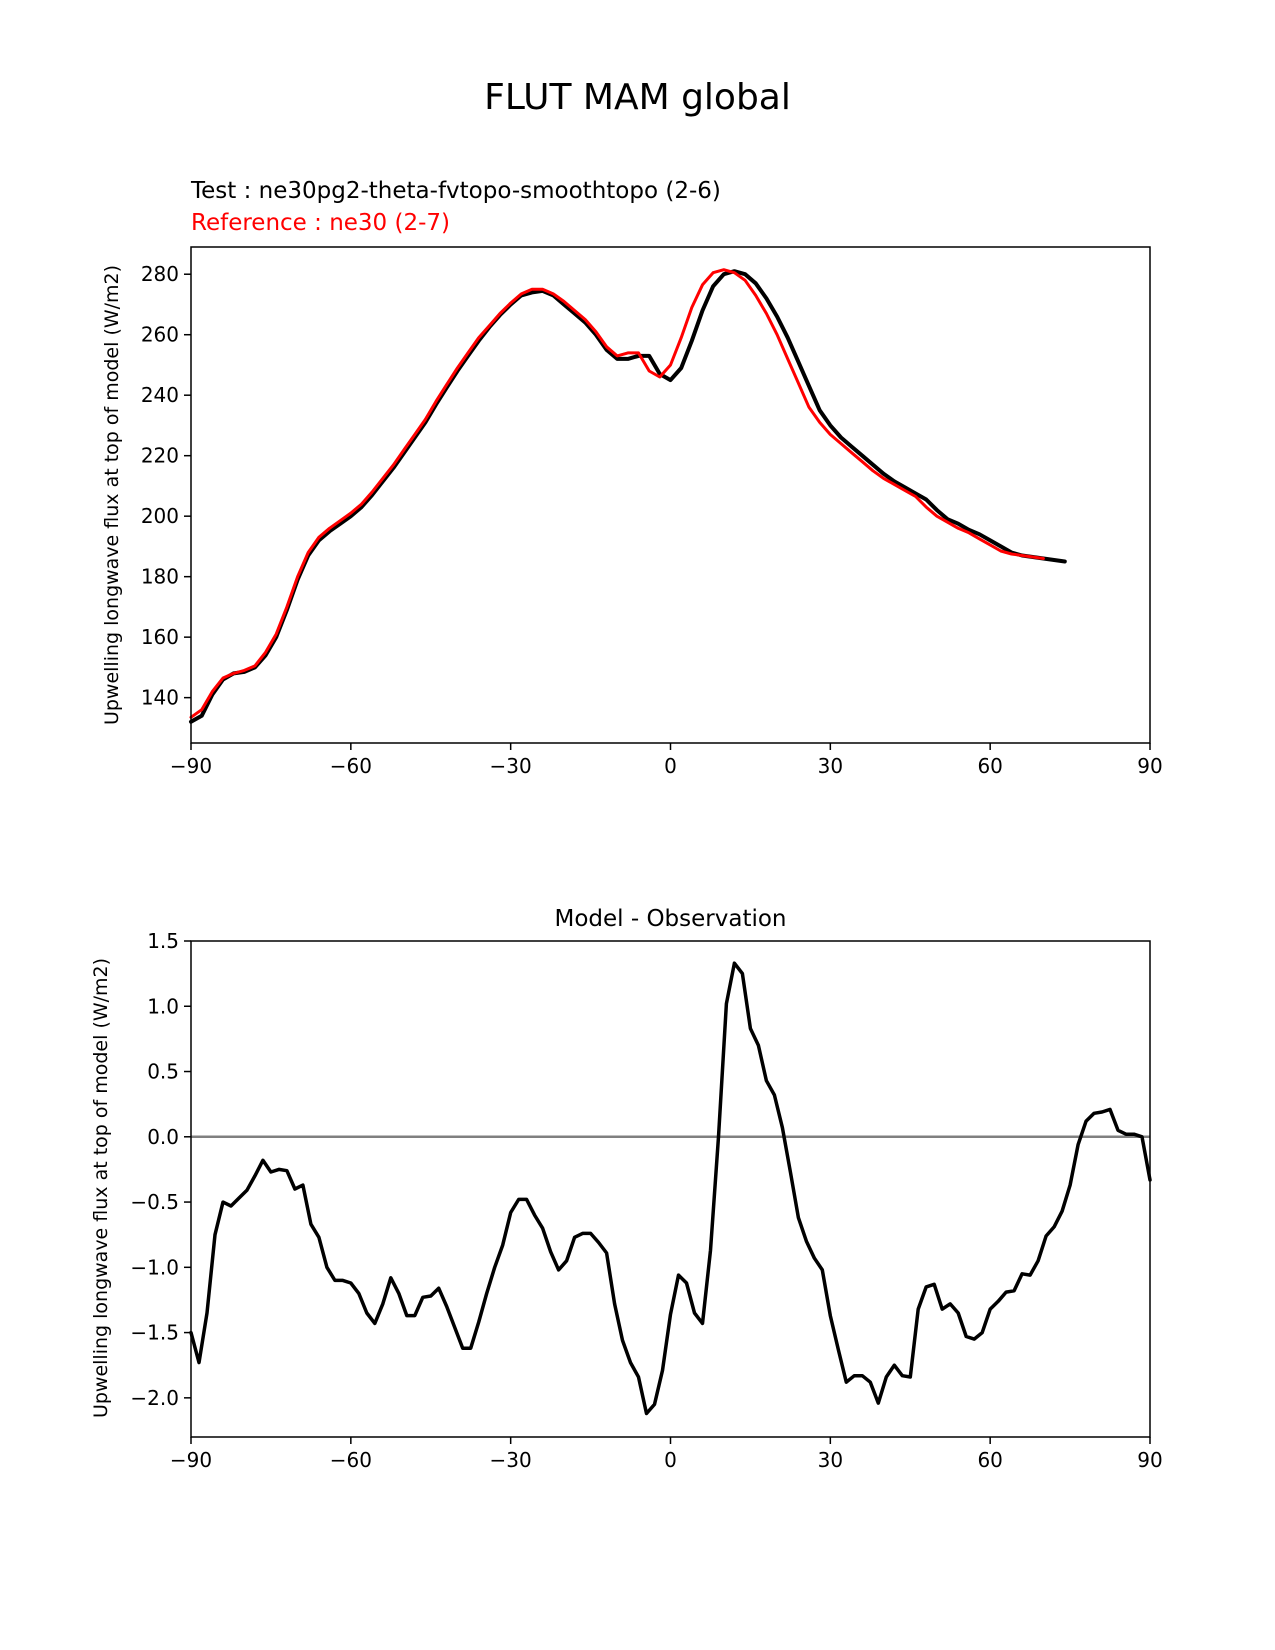 The image size is (1275, 1650). I want to click on top-x-tick-label: 60, so click(989, 766).